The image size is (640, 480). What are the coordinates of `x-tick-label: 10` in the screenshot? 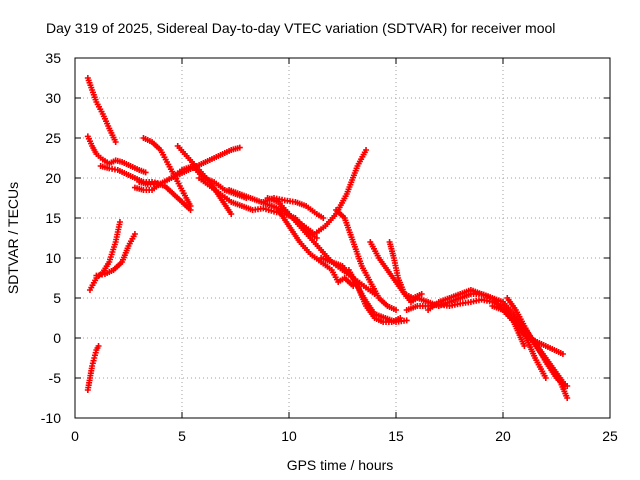 It's located at (289, 436).